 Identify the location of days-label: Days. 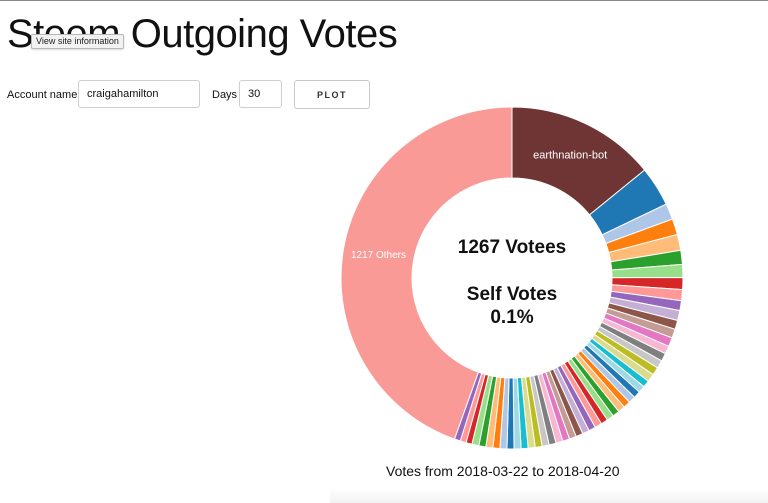
(225, 95).